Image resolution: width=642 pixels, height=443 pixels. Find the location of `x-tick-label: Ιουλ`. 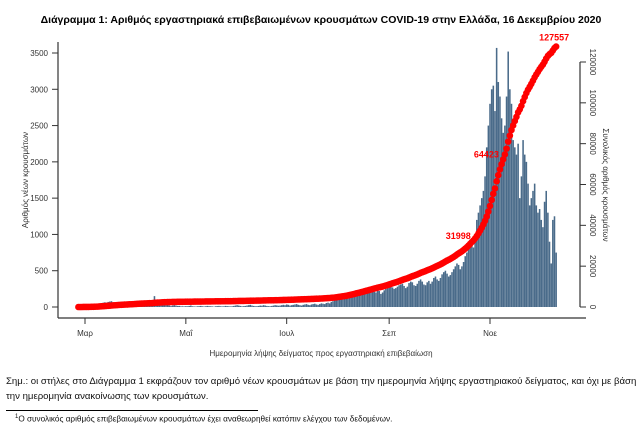

x-tick-label: Ιουλ is located at coordinates (286, 333).